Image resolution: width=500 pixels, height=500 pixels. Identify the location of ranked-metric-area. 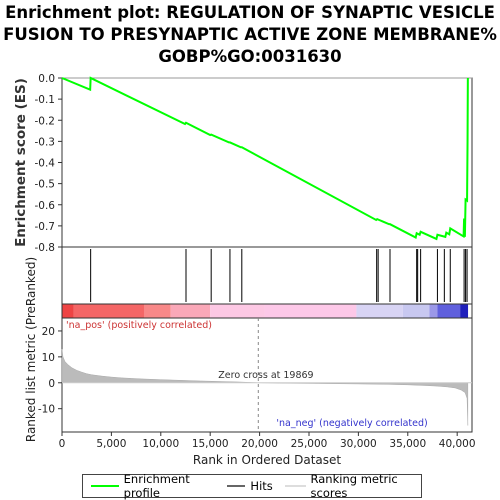
(265, 387).